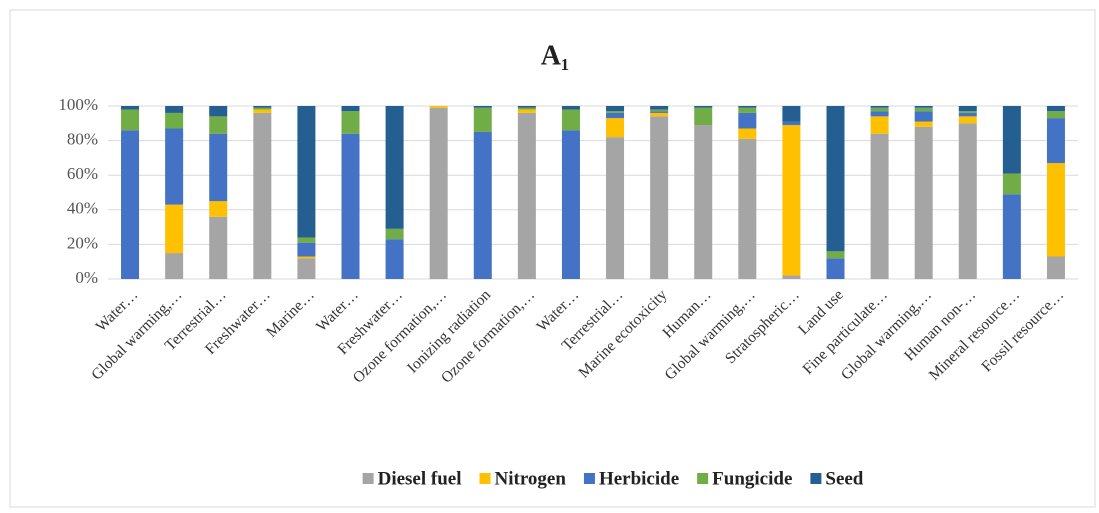 This screenshot has height=513, width=1099. What do you see at coordinates (82, 139) in the screenshot?
I see `y-tick-label: 80%` at bounding box center [82, 139].